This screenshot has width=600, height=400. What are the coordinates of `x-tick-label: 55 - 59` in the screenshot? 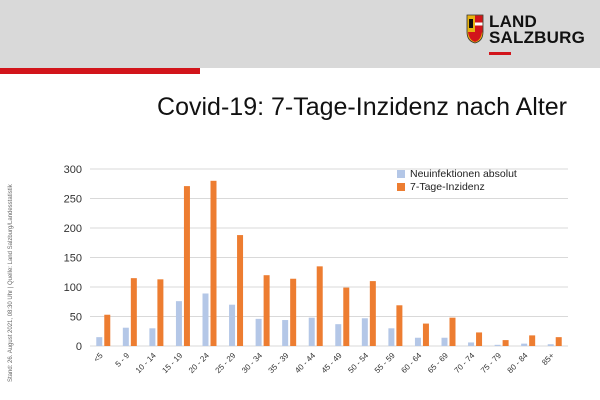 It's located at (385, 363).